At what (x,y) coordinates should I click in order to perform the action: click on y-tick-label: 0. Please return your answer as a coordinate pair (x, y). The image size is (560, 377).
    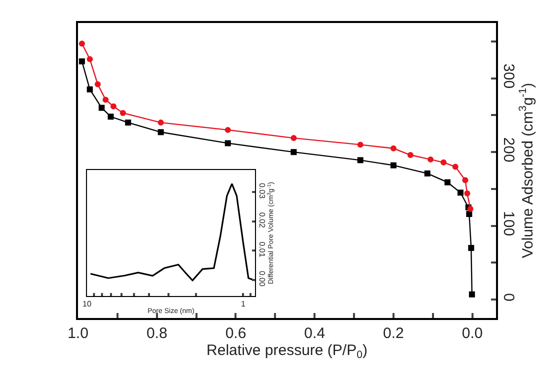
    Looking at the image, I should click on (508, 297).